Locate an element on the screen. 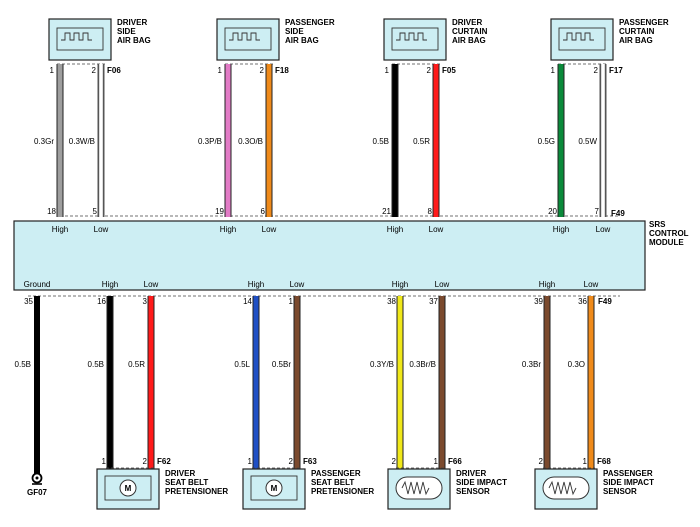 This screenshot has width=700, height=527. ground-id-label: GF07 is located at coordinates (37, 492).